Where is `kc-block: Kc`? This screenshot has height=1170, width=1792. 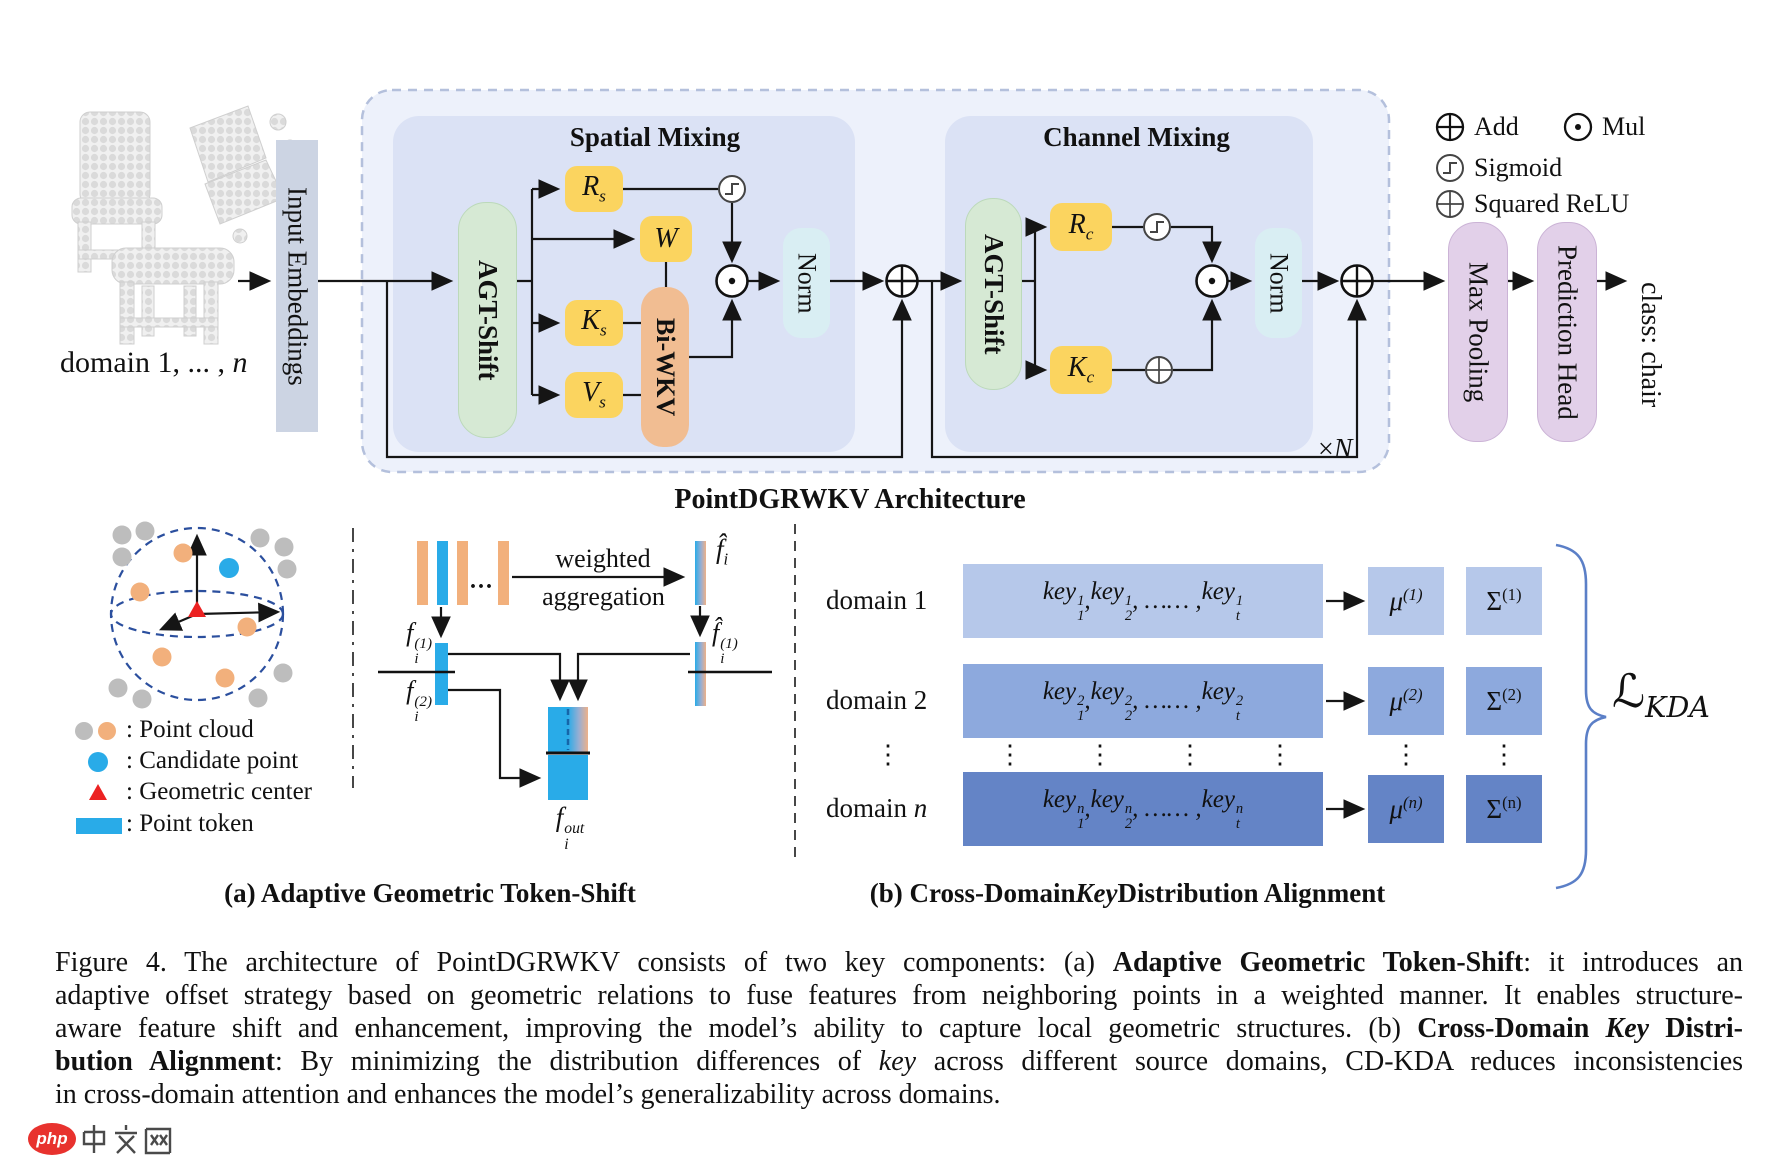
kc-block: Kc is located at coordinates (1081, 370).